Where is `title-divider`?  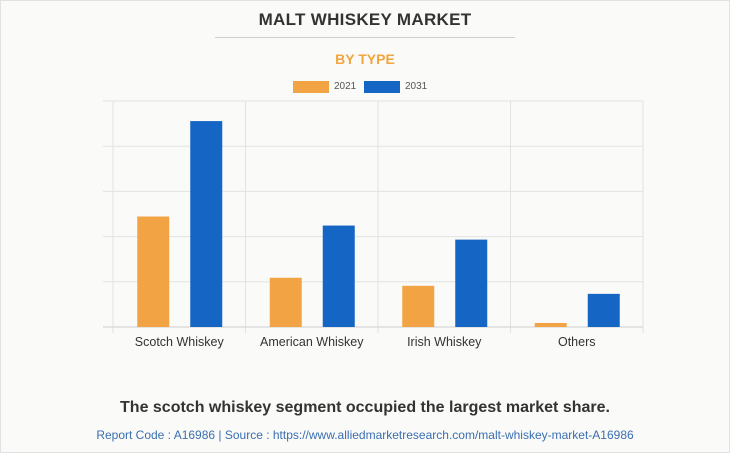
title-divider is located at coordinates (365, 37).